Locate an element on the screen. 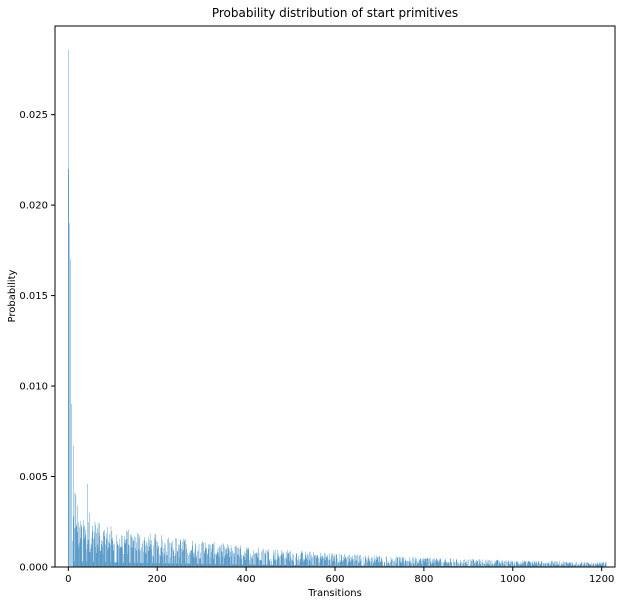  y-tick-label: 0.005 is located at coordinates (33, 477).